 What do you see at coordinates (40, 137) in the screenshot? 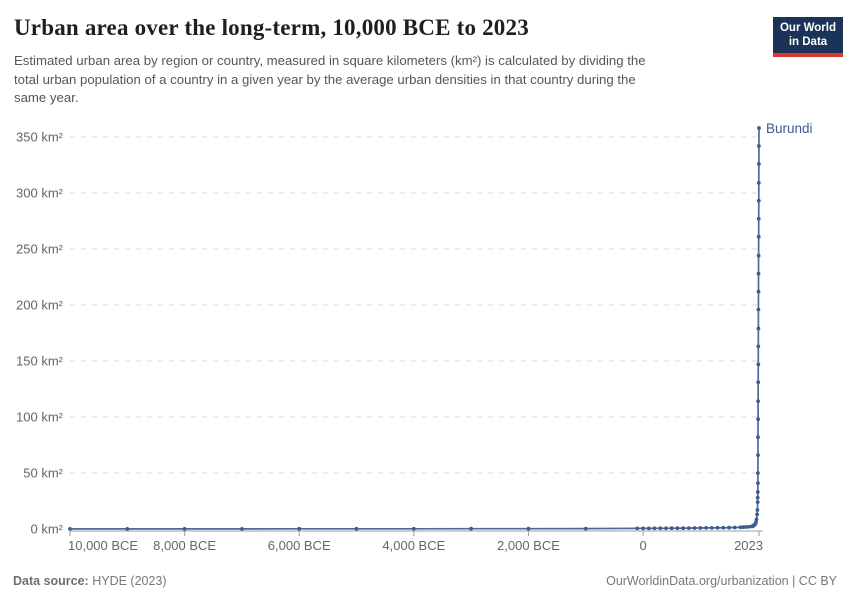
I see `y-tick-label: 350 km²` at bounding box center [40, 137].